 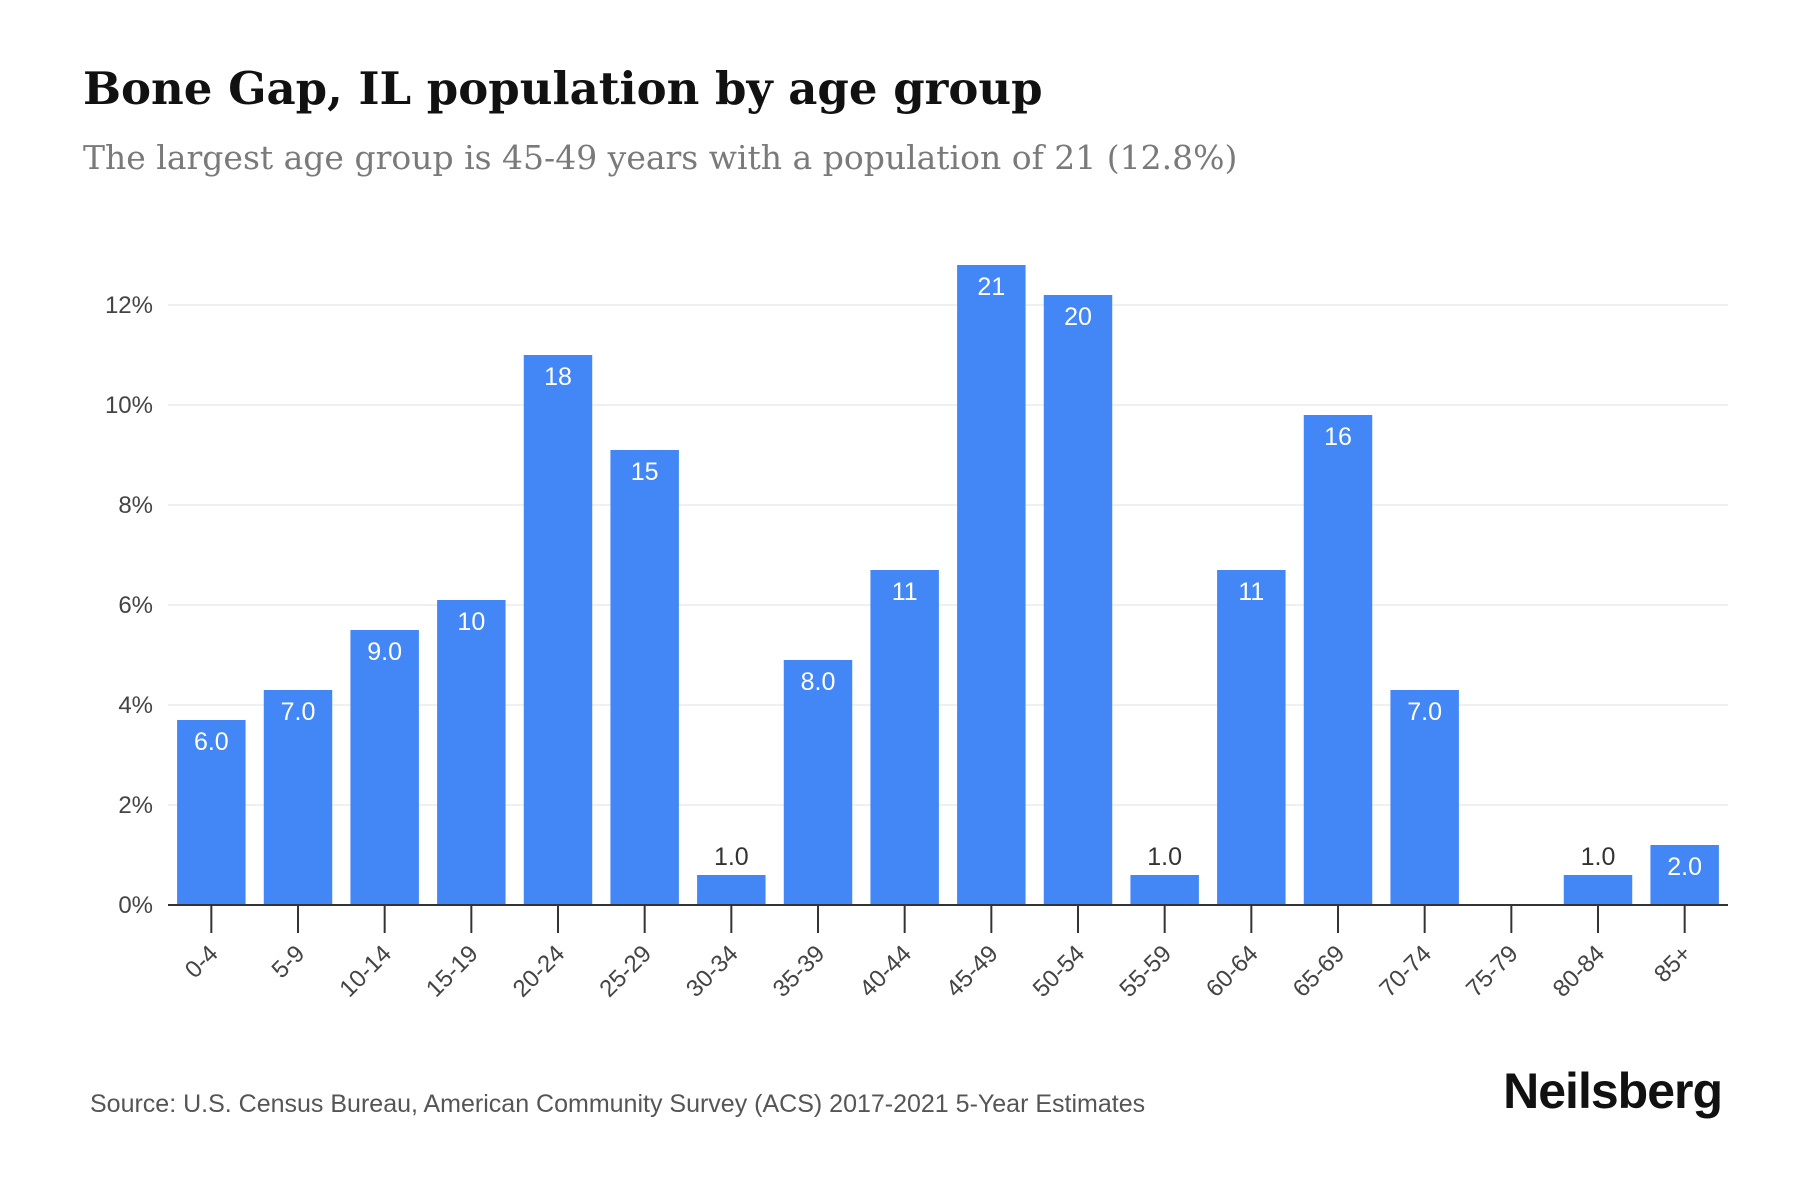 I want to click on data-label: 21, so click(x=991, y=287).